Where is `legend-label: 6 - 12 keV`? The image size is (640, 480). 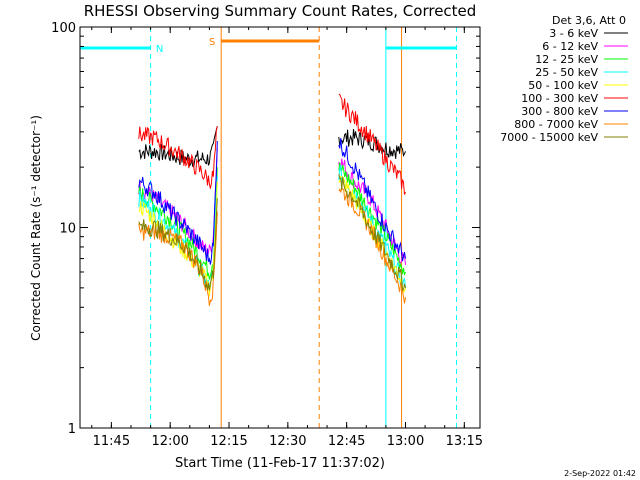 legend-label: 6 - 12 keV is located at coordinates (570, 46).